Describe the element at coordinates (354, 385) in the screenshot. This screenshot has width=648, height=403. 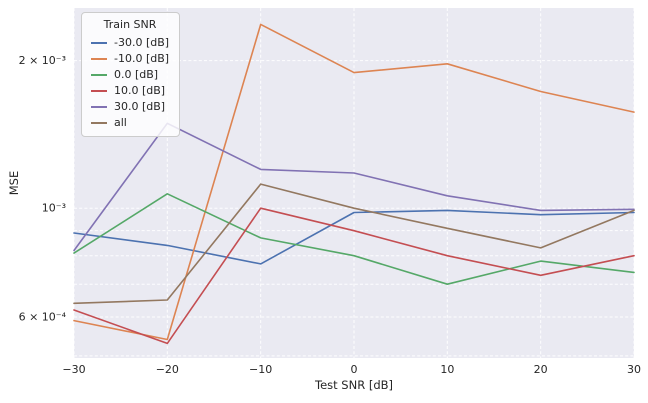
I see `x-axis-label: Test SNR [dB]` at that location.